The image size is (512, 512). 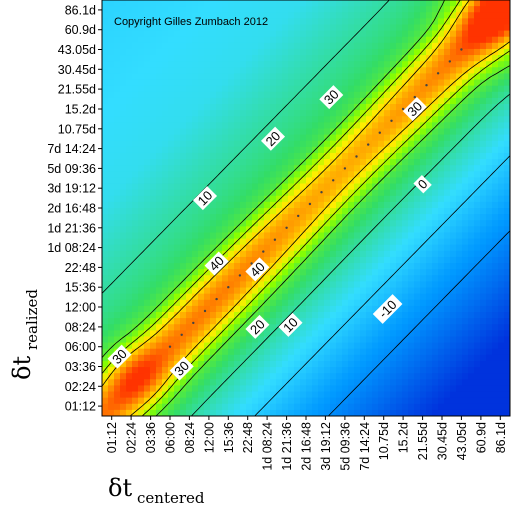 What do you see at coordinates (257, 269) in the screenshot?
I see `contour-label-bg` at bounding box center [257, 269].